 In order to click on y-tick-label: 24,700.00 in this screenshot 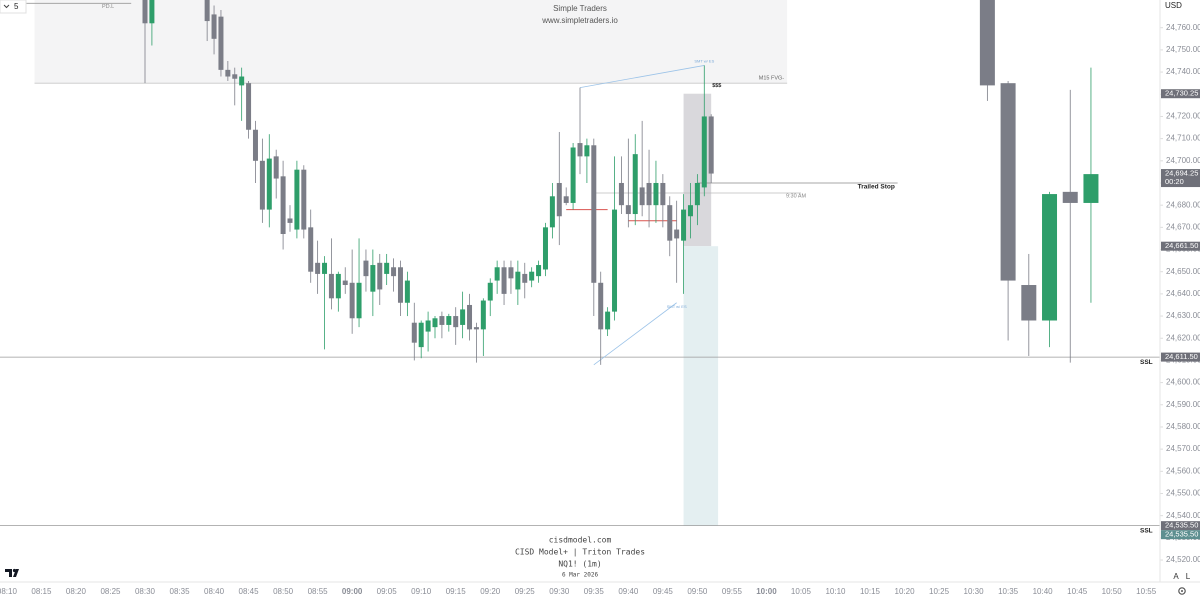, I will do `click(1183, 160)`.